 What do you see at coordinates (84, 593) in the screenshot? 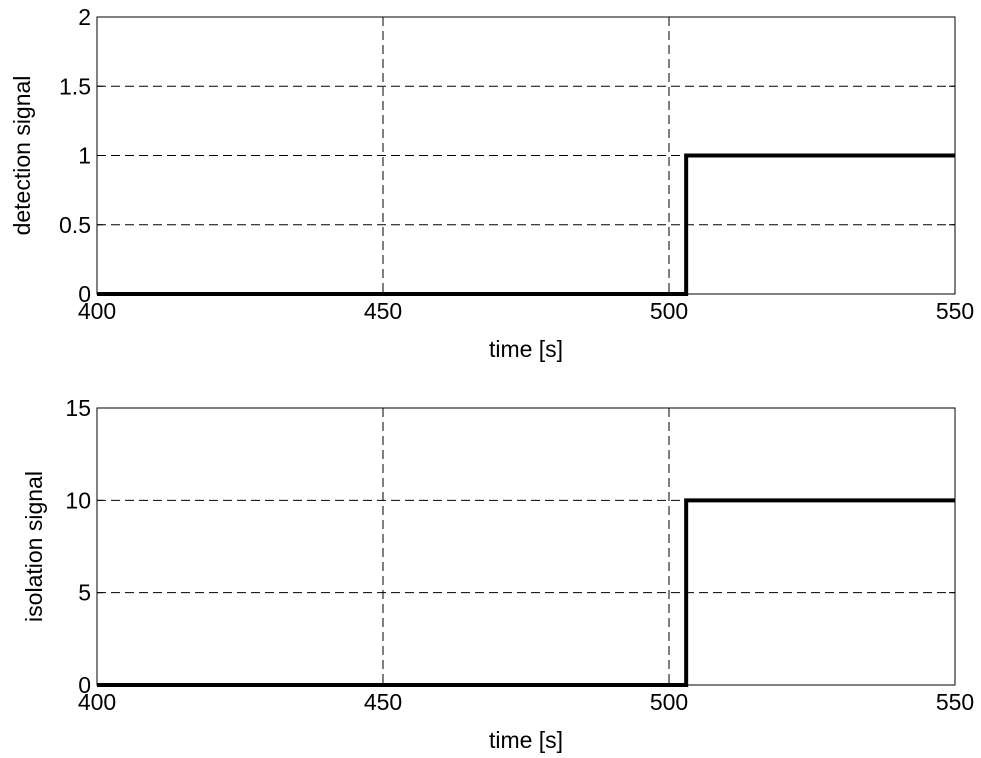
I see `isolation-y-tick-label-1: 5` at bounding box center [84, 593].